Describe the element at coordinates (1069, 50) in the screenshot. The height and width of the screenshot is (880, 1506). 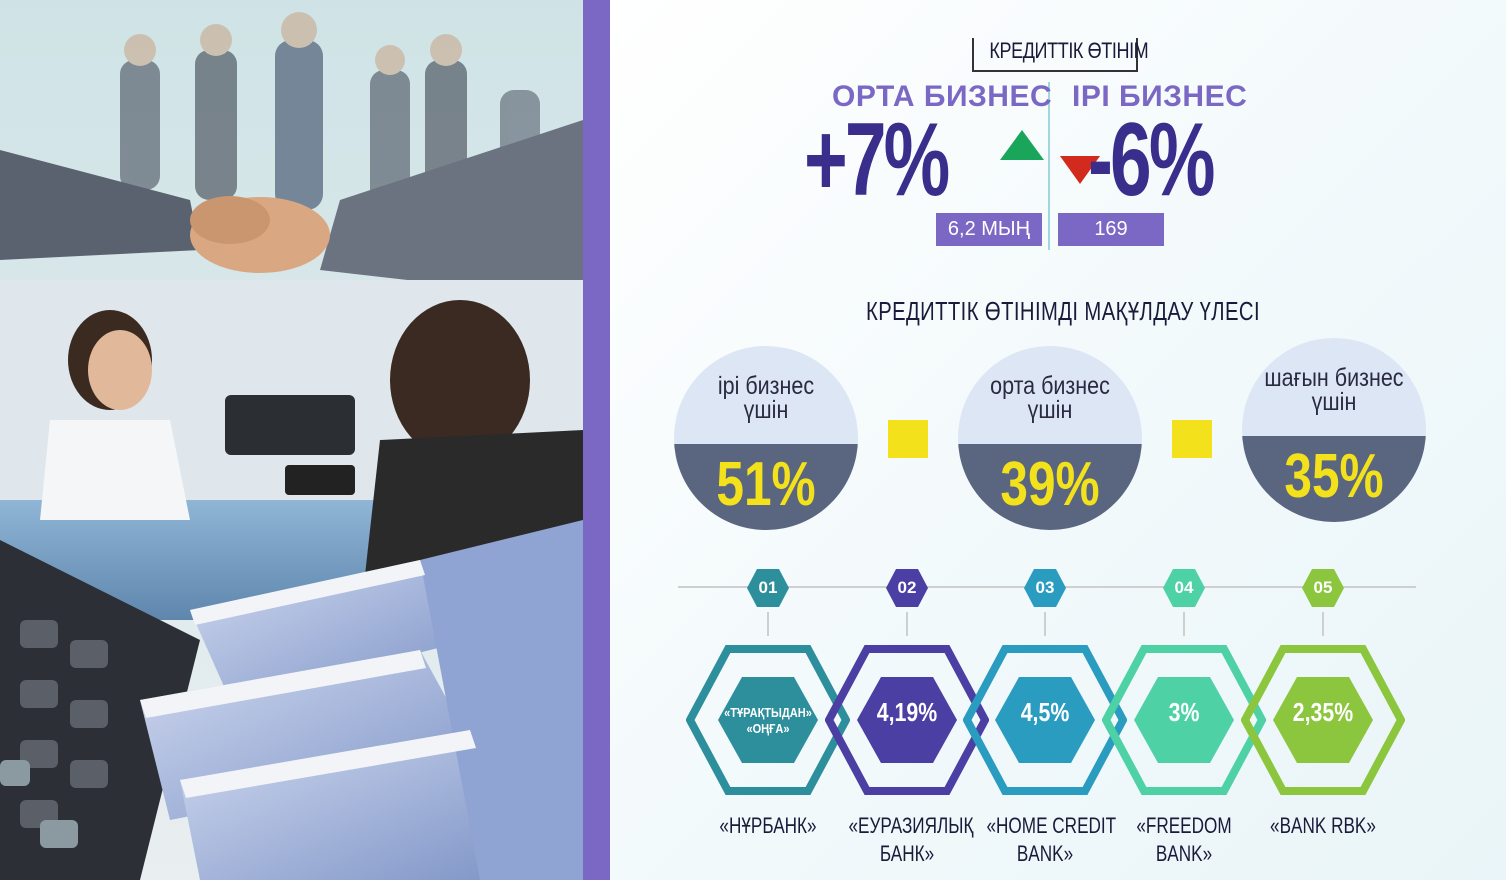
I see `credit-requests-title: КРЕДИТТІК ӨТІНІМ` at that location.